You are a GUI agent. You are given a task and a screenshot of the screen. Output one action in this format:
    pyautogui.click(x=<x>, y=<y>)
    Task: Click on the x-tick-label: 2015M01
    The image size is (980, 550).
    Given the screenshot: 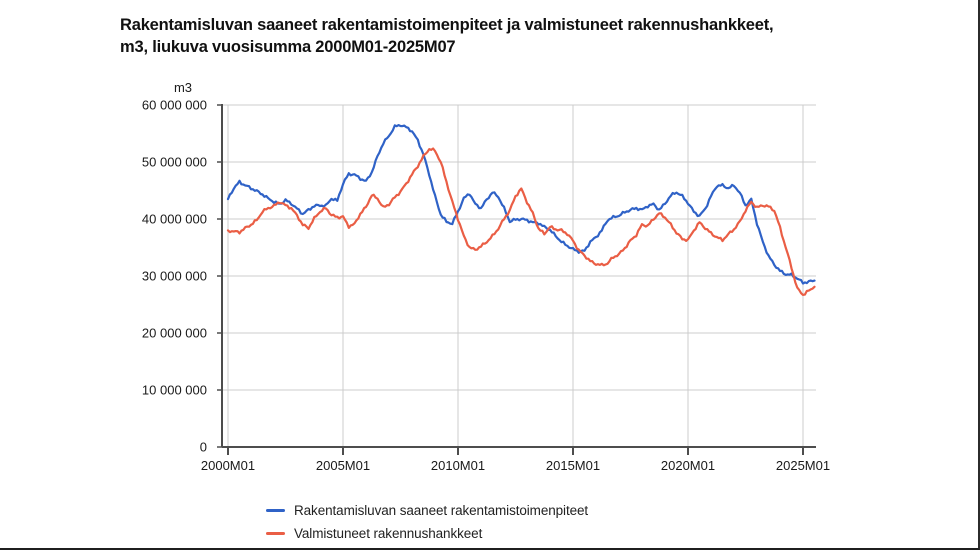 What is the action you would take?
    pyautogui.click(x=573, y=465)
    